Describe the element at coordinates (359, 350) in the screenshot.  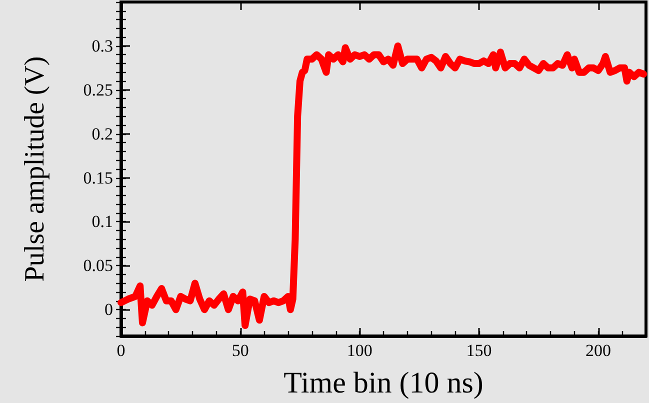
I see `x-tick-label: 100` at that location.